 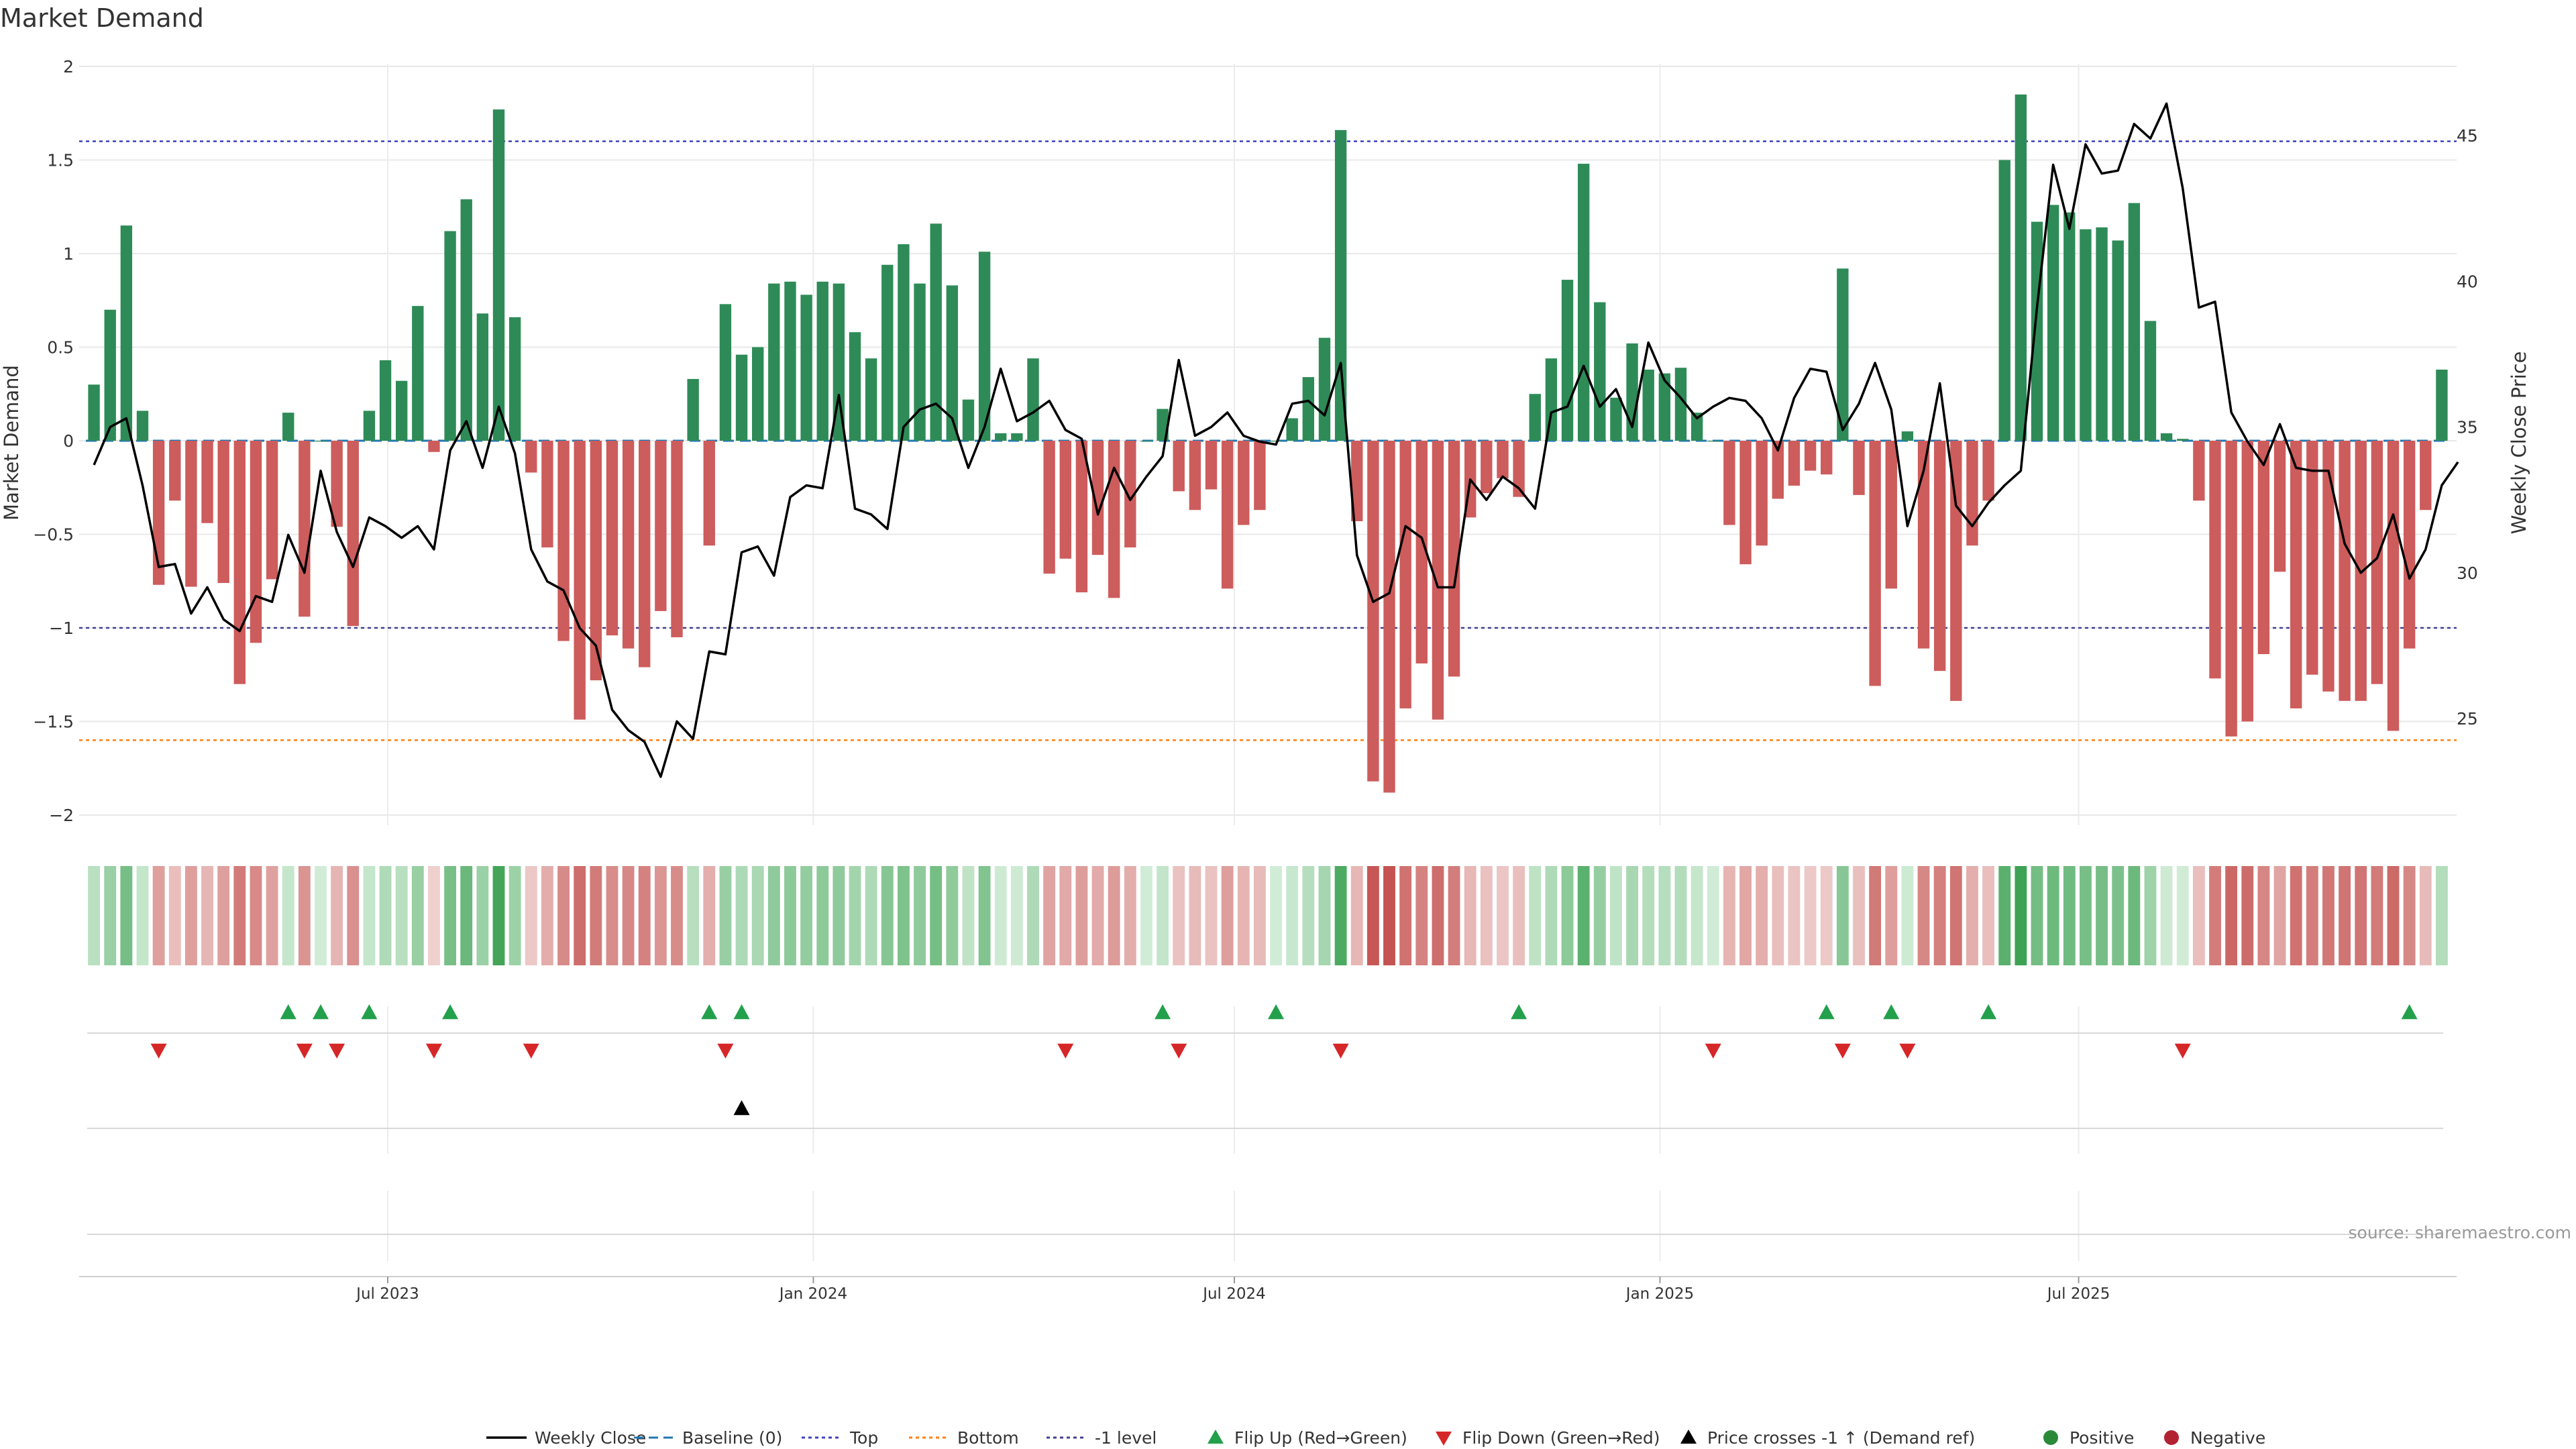 I want to click on legend-label: Price crosses -1 ↑ (Demand ref), so click(x=1841, y=1438).